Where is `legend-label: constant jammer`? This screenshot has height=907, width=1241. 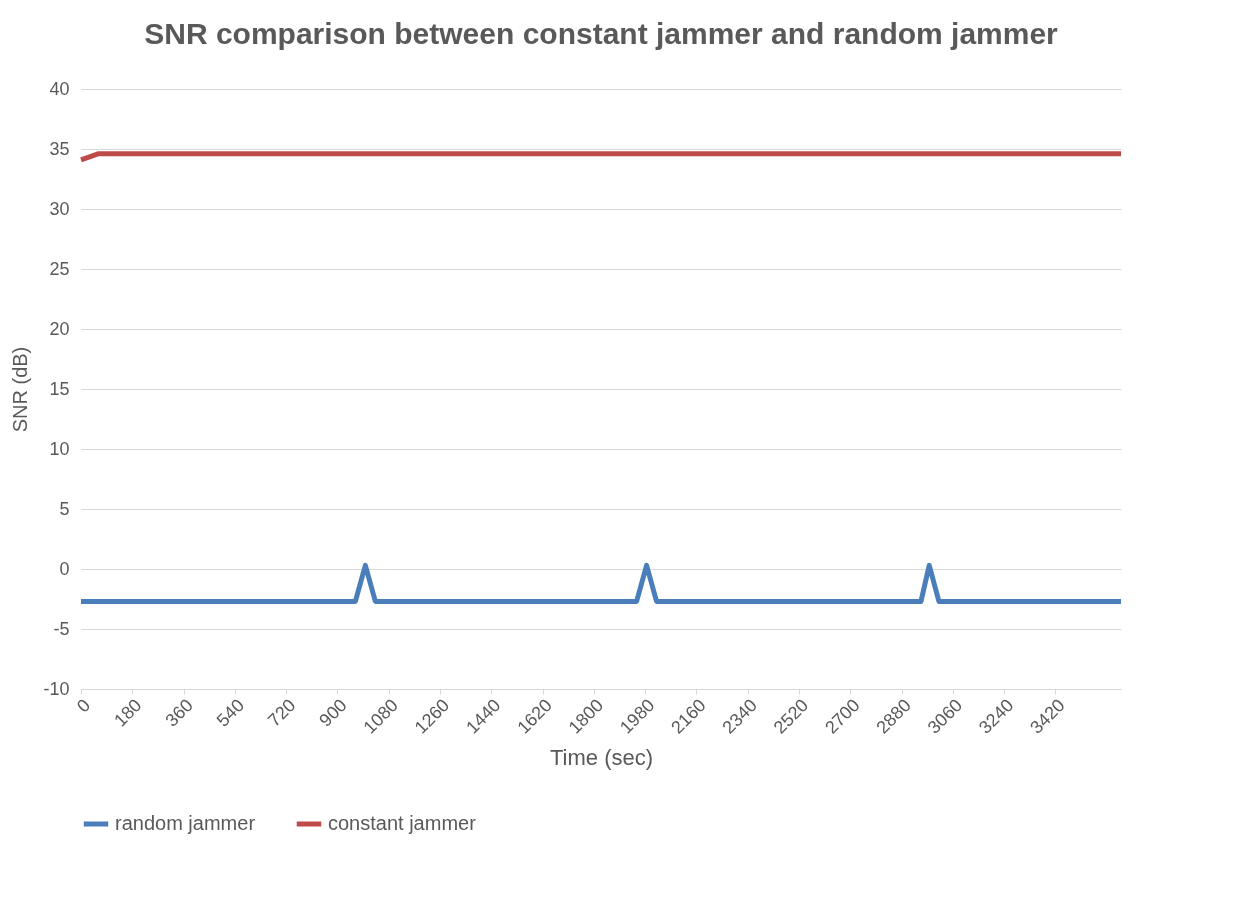
legend-label: constant jammer is located at coordinates (402, 823).